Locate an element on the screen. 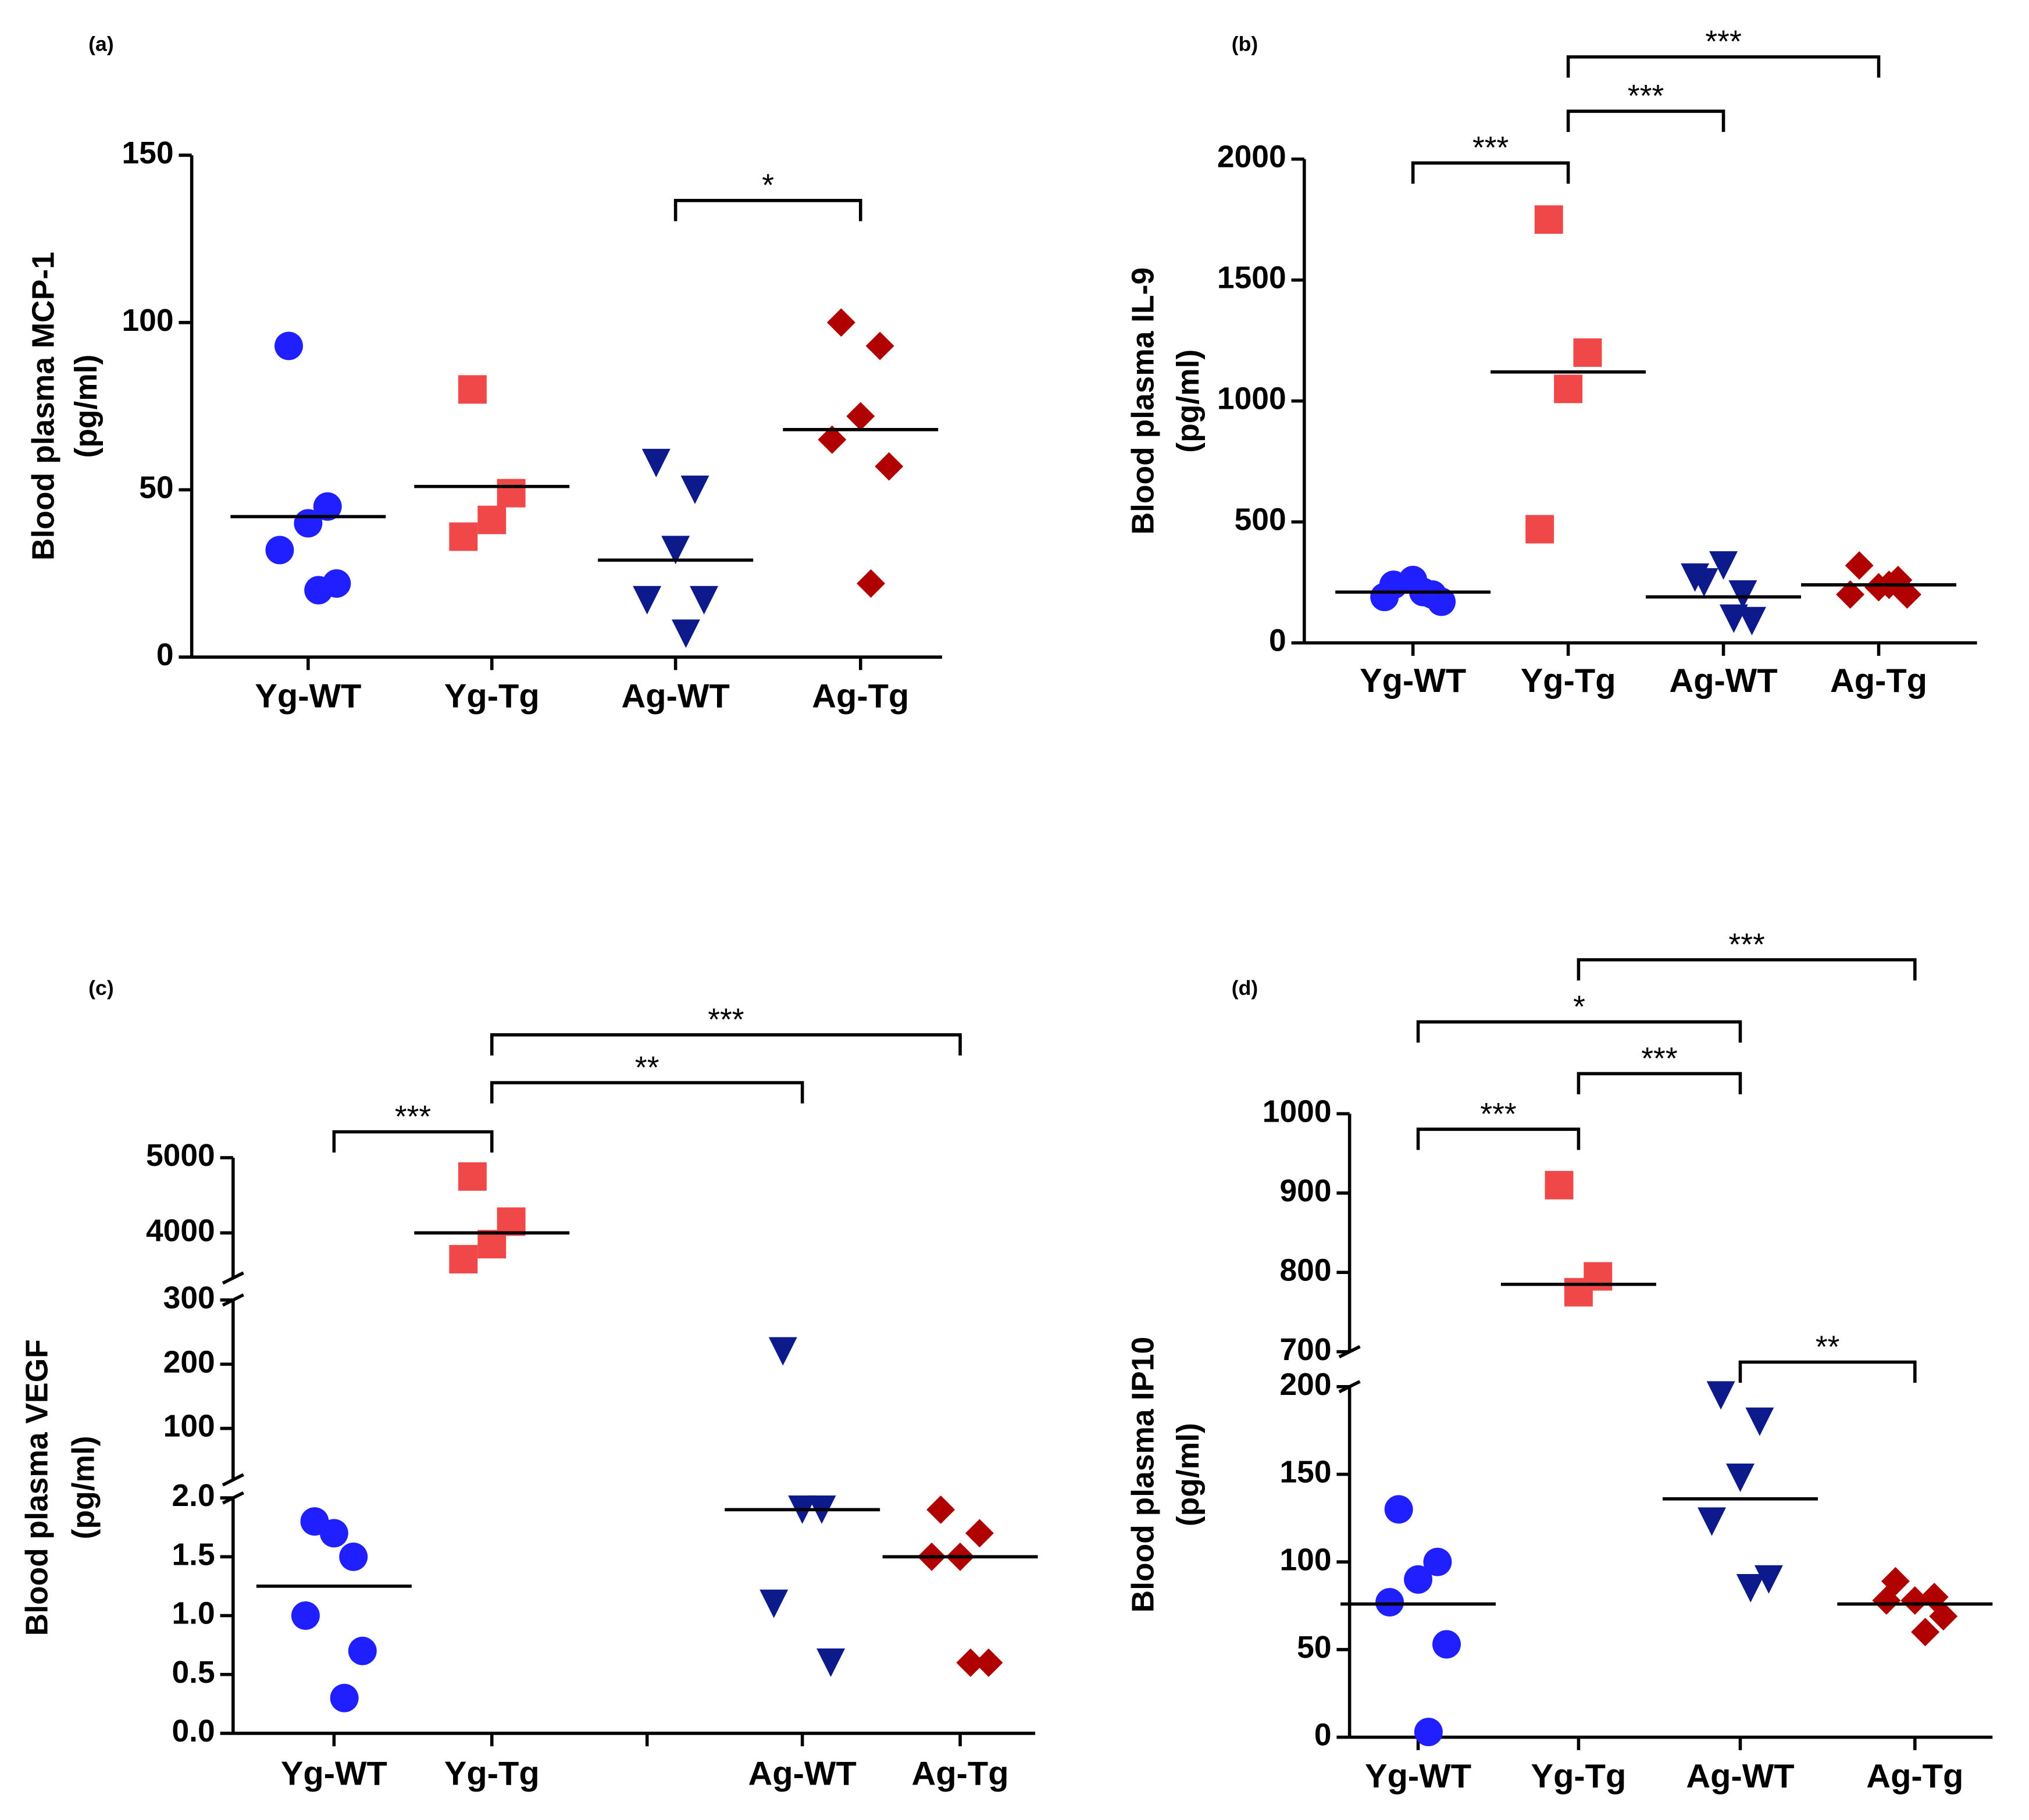 The height and width of the screenshot is (1820, 2029). significance-label: * is located at coordinates (1579, 1007).